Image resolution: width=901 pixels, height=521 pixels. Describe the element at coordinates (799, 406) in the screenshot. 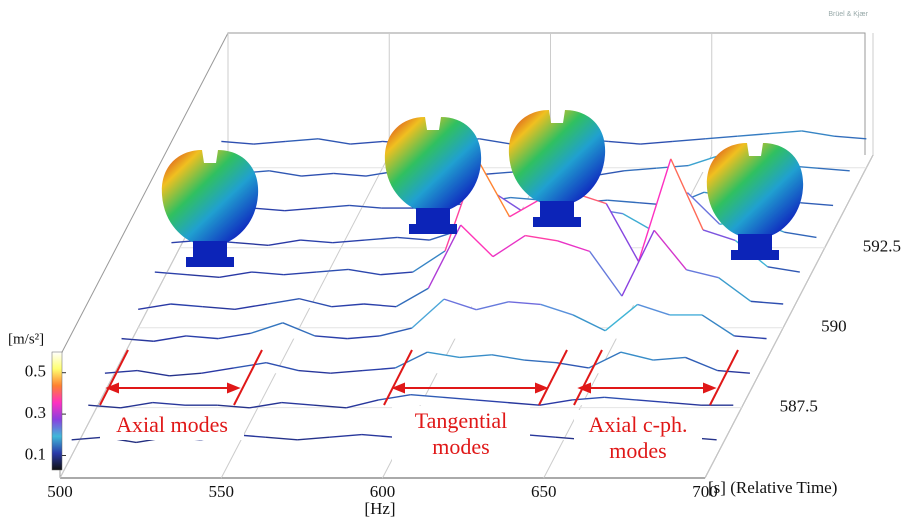

I see `z-tick-label: 587.5` at that location.